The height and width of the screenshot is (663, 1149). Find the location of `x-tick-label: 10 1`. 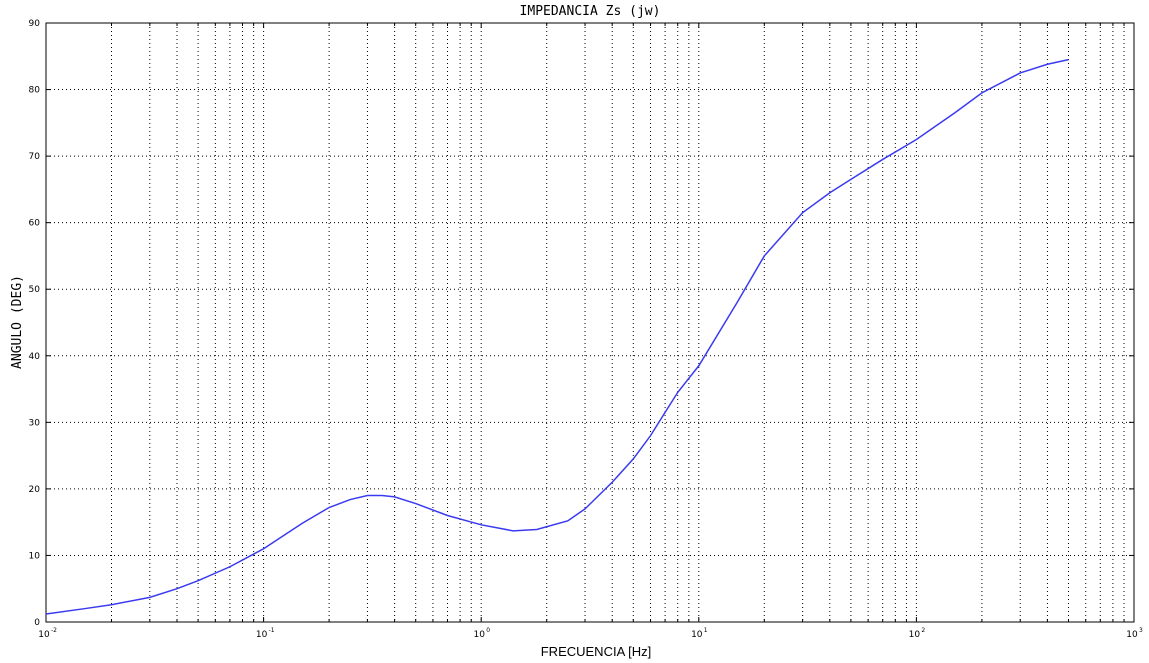

x-tick-label: 10 1 is located at coordinates (699, 633).